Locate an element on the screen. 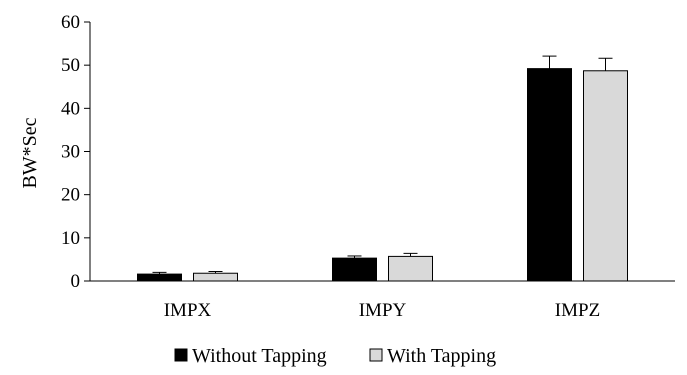  legend-label: Without Tapping is located at coordinates (259, 356).